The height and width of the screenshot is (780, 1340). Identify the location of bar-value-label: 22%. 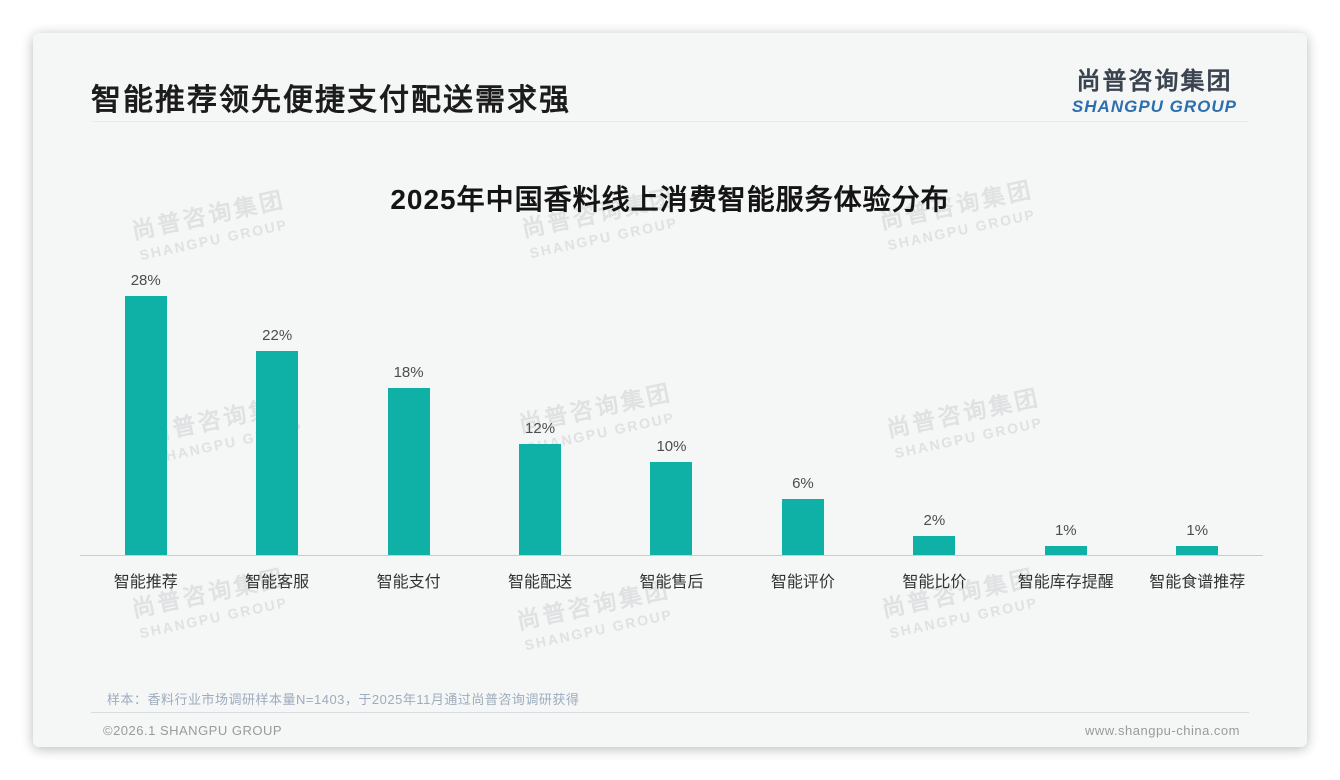
(277, 335).